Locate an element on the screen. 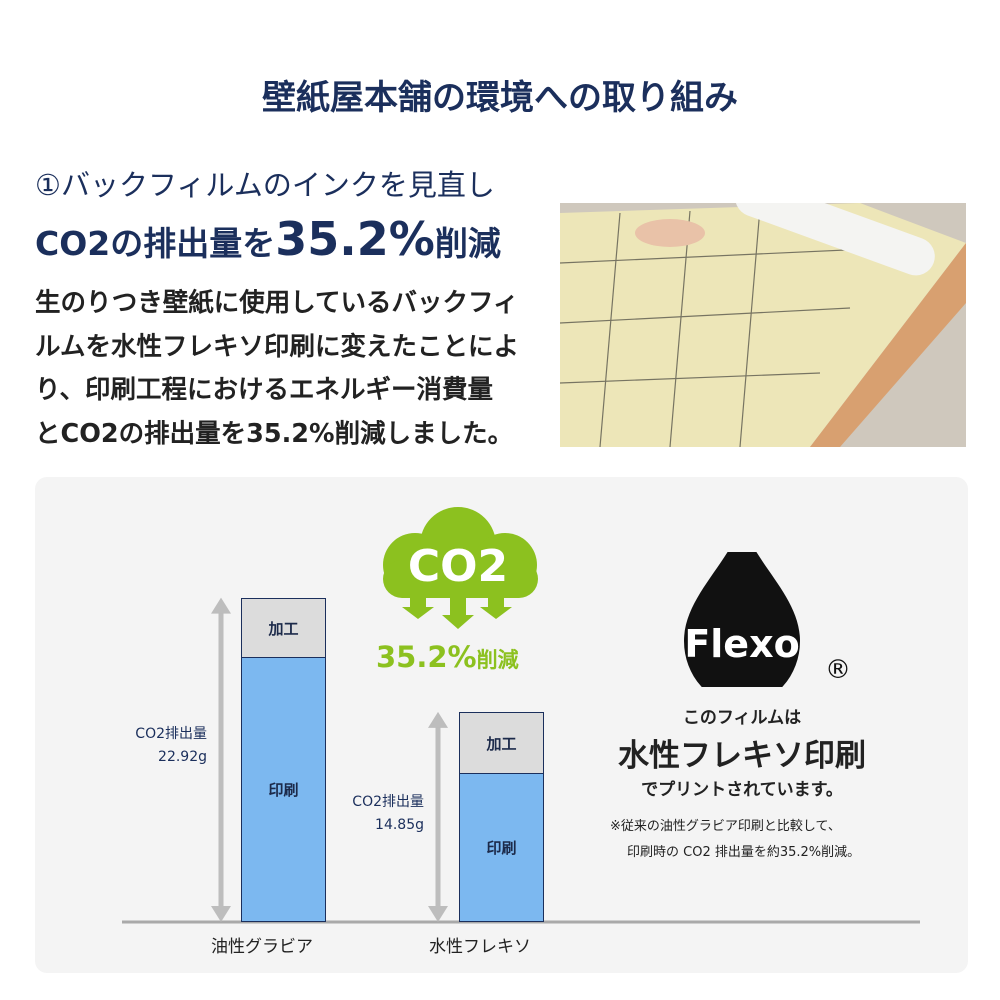 The height and width of the screenshot is (1000, 1000). film-roll-illustration is located at coordinates (763, 325).